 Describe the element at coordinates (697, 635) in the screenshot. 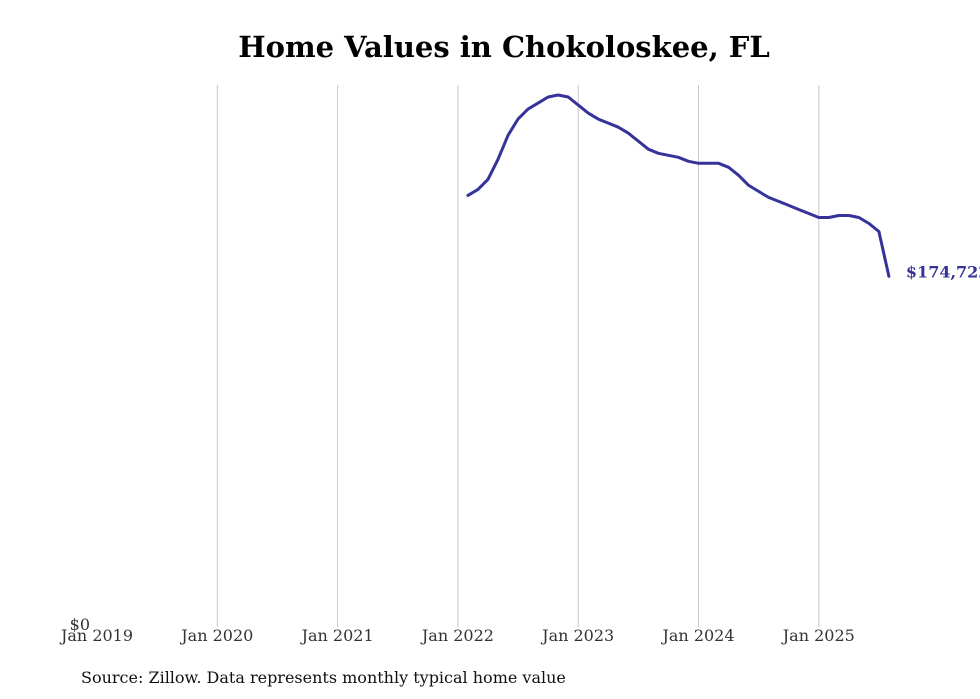

I see `x-tick-label: Jan 2024` at that location.